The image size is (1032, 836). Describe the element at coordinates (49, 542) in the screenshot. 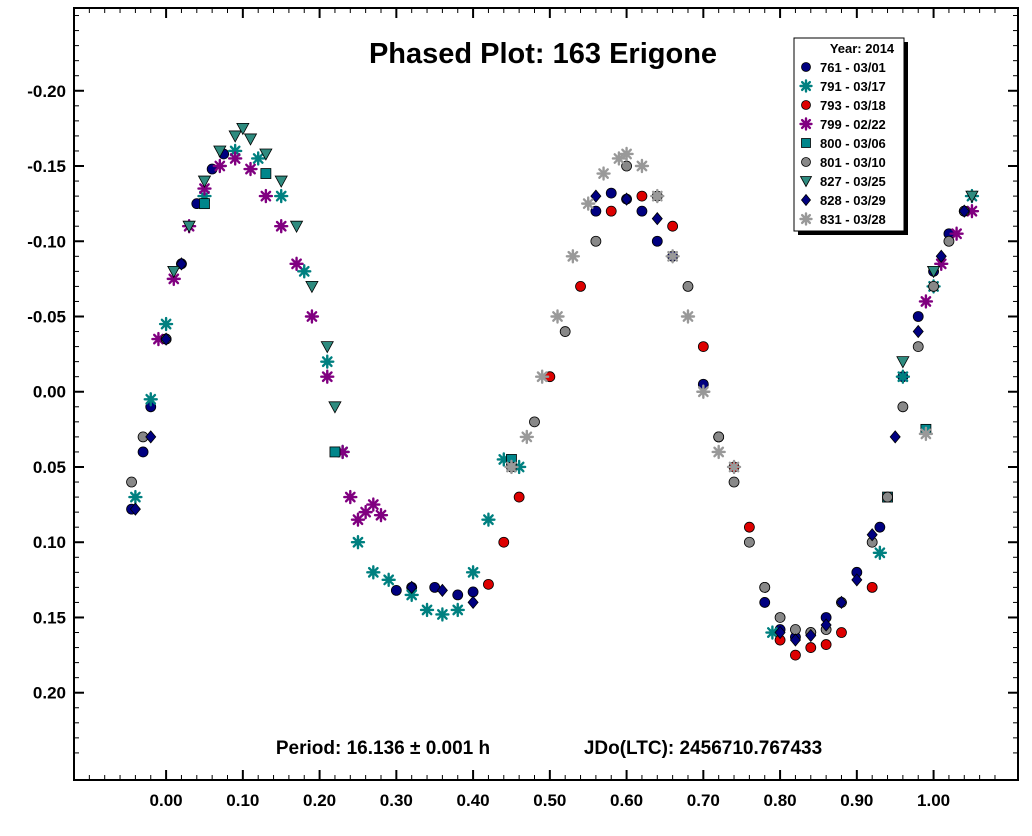

I see `y-tick-label: 0.10` at that location.